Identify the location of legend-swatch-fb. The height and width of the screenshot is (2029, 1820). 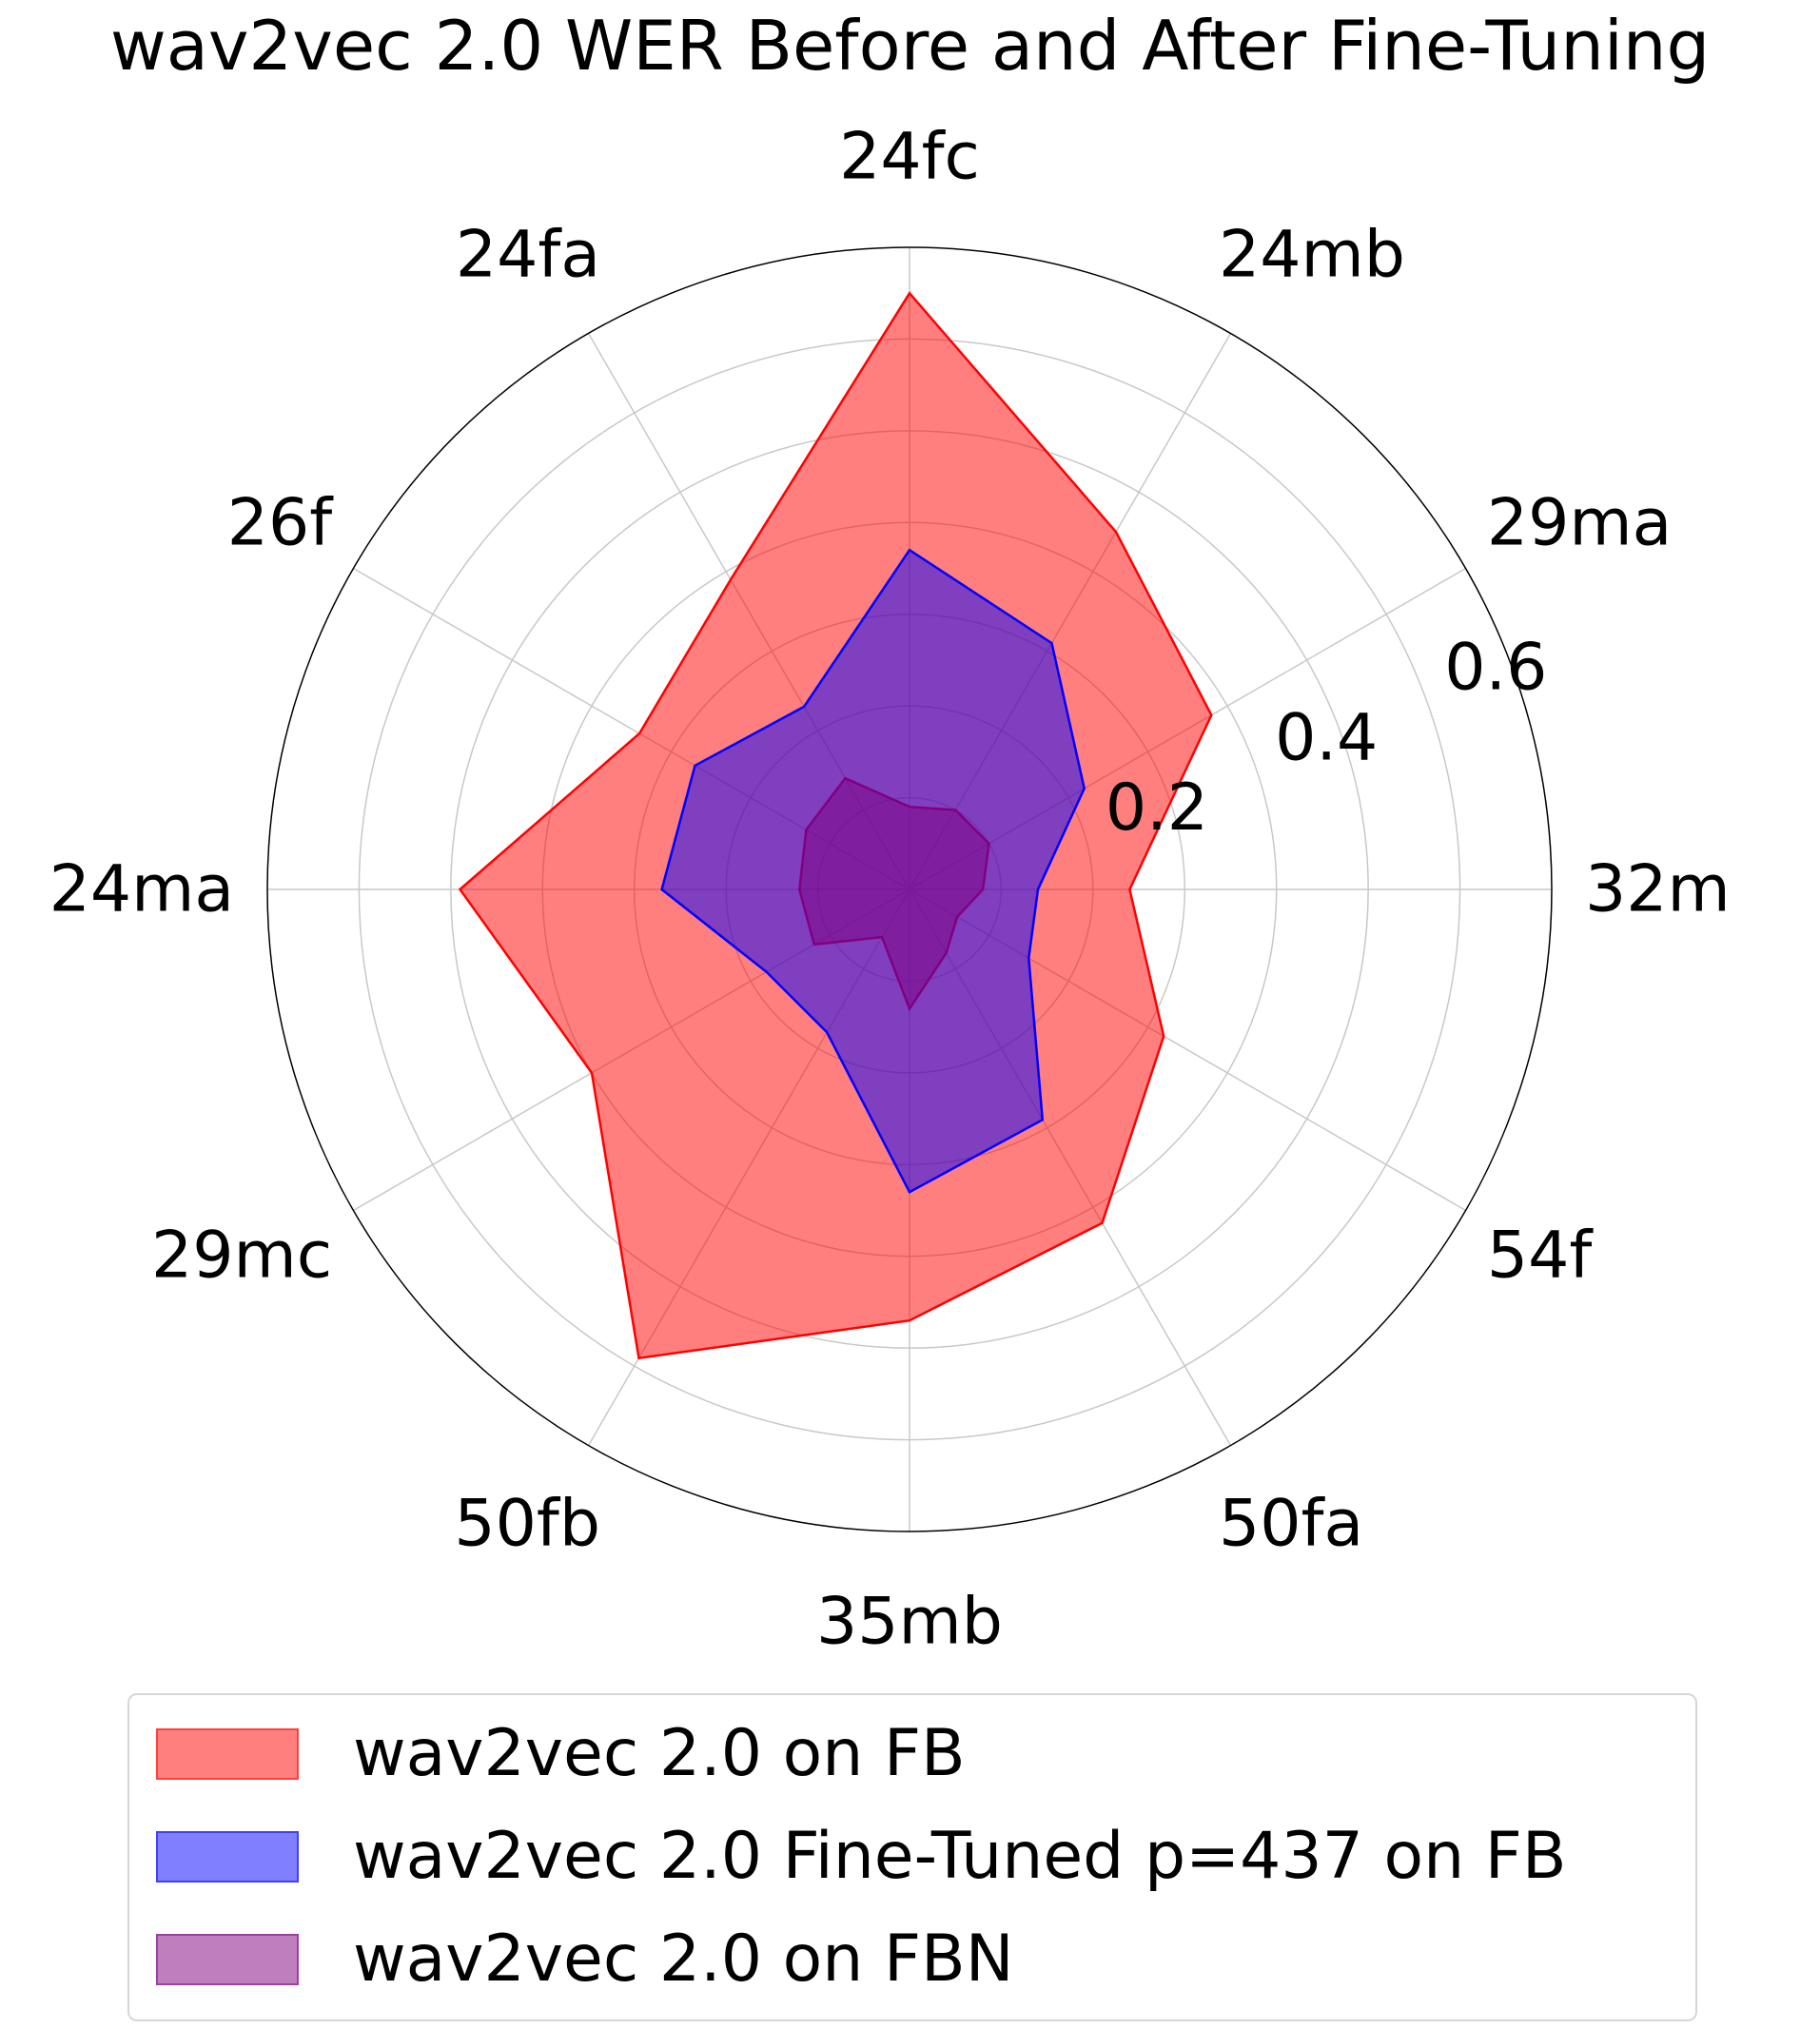
(227, 1754).